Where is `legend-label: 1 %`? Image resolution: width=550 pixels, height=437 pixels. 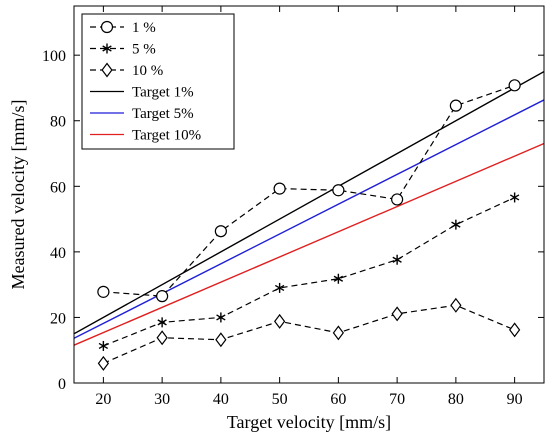
legend-label: 1 % is located at coordinates (144, 28).